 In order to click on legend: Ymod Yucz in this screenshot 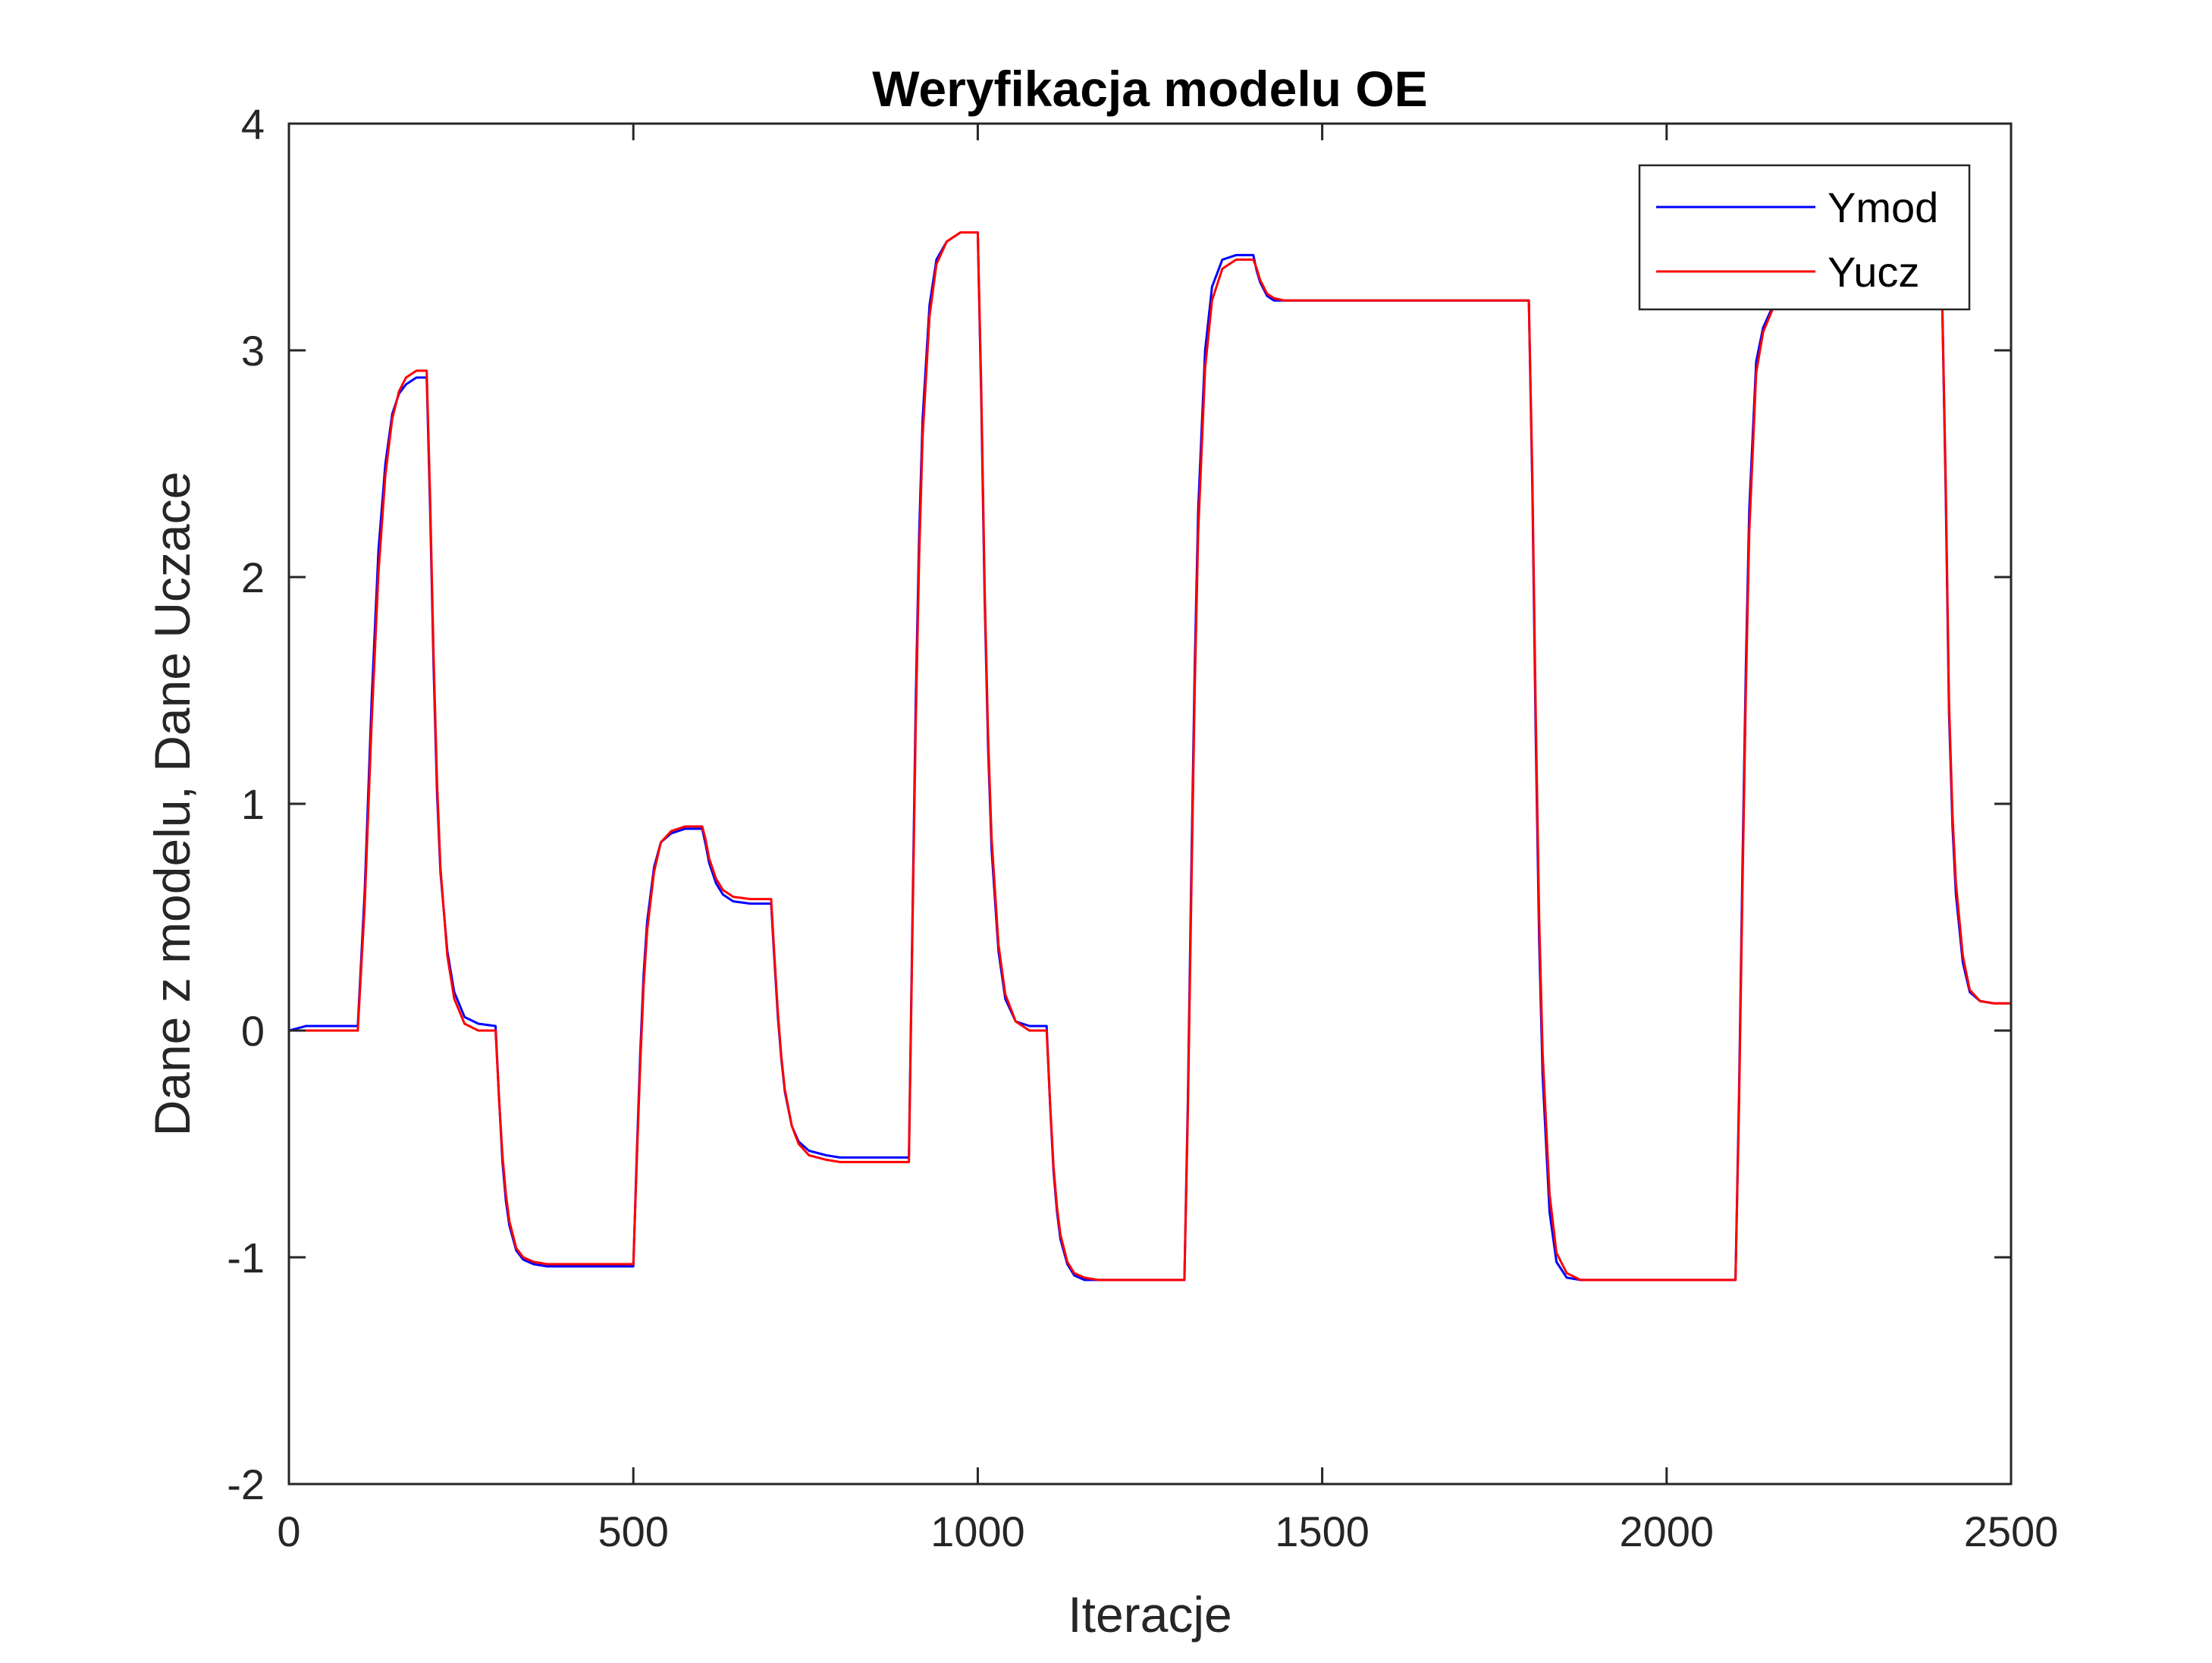, I will do `click(1804, 237)`.